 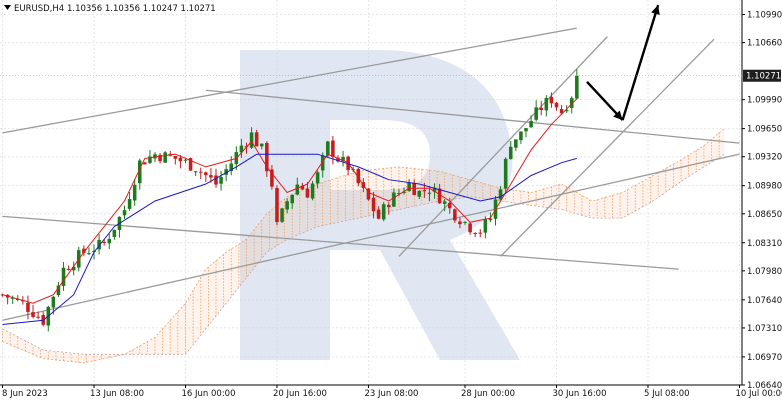 What do you see at coordinates (764, 215) in the screenshot?
I see `price-tick-label: 1.08650` at bounding box center [764, 215].